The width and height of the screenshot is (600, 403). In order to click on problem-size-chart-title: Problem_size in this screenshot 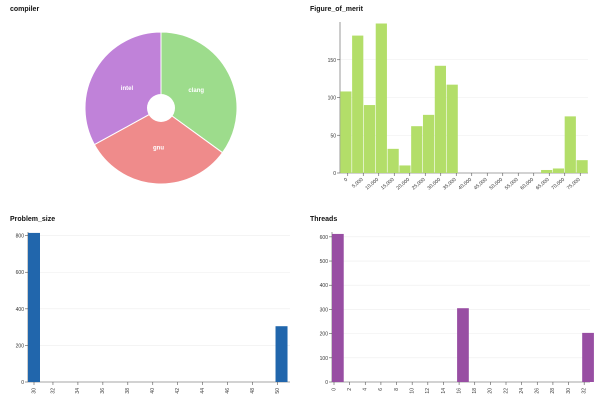, I will do `click(33, 219)`.